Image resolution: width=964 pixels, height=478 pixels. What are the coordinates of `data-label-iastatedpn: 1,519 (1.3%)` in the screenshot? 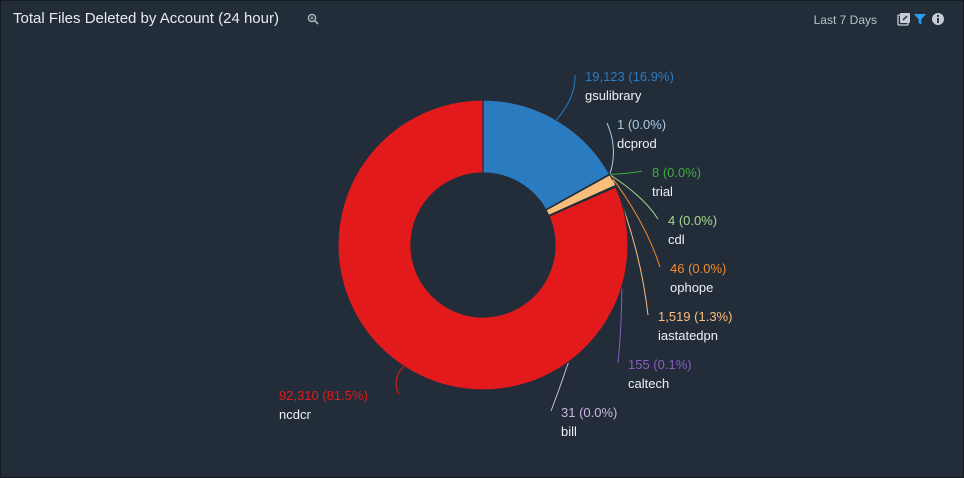 It's located at (695, 316).